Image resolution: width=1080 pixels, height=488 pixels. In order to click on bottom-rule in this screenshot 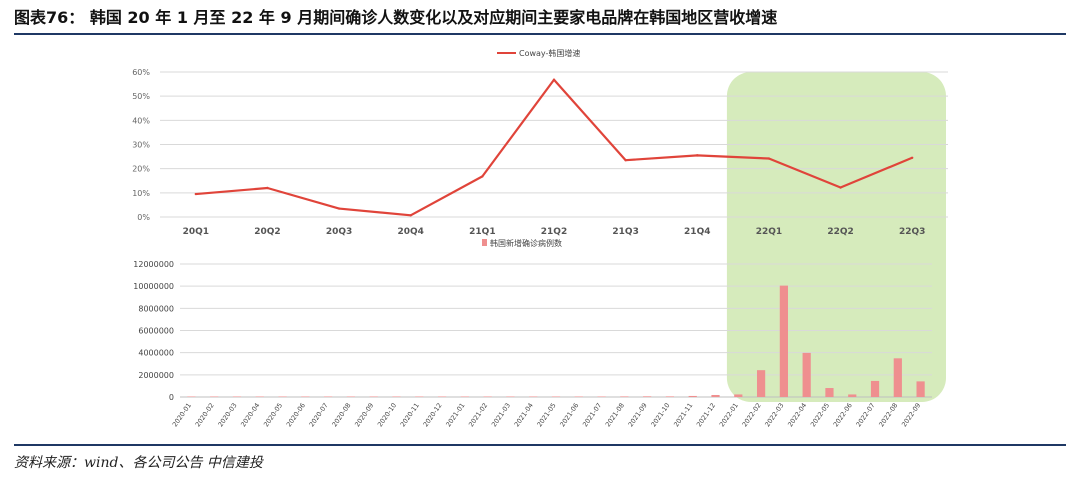, I will do `click(540, 445)`.